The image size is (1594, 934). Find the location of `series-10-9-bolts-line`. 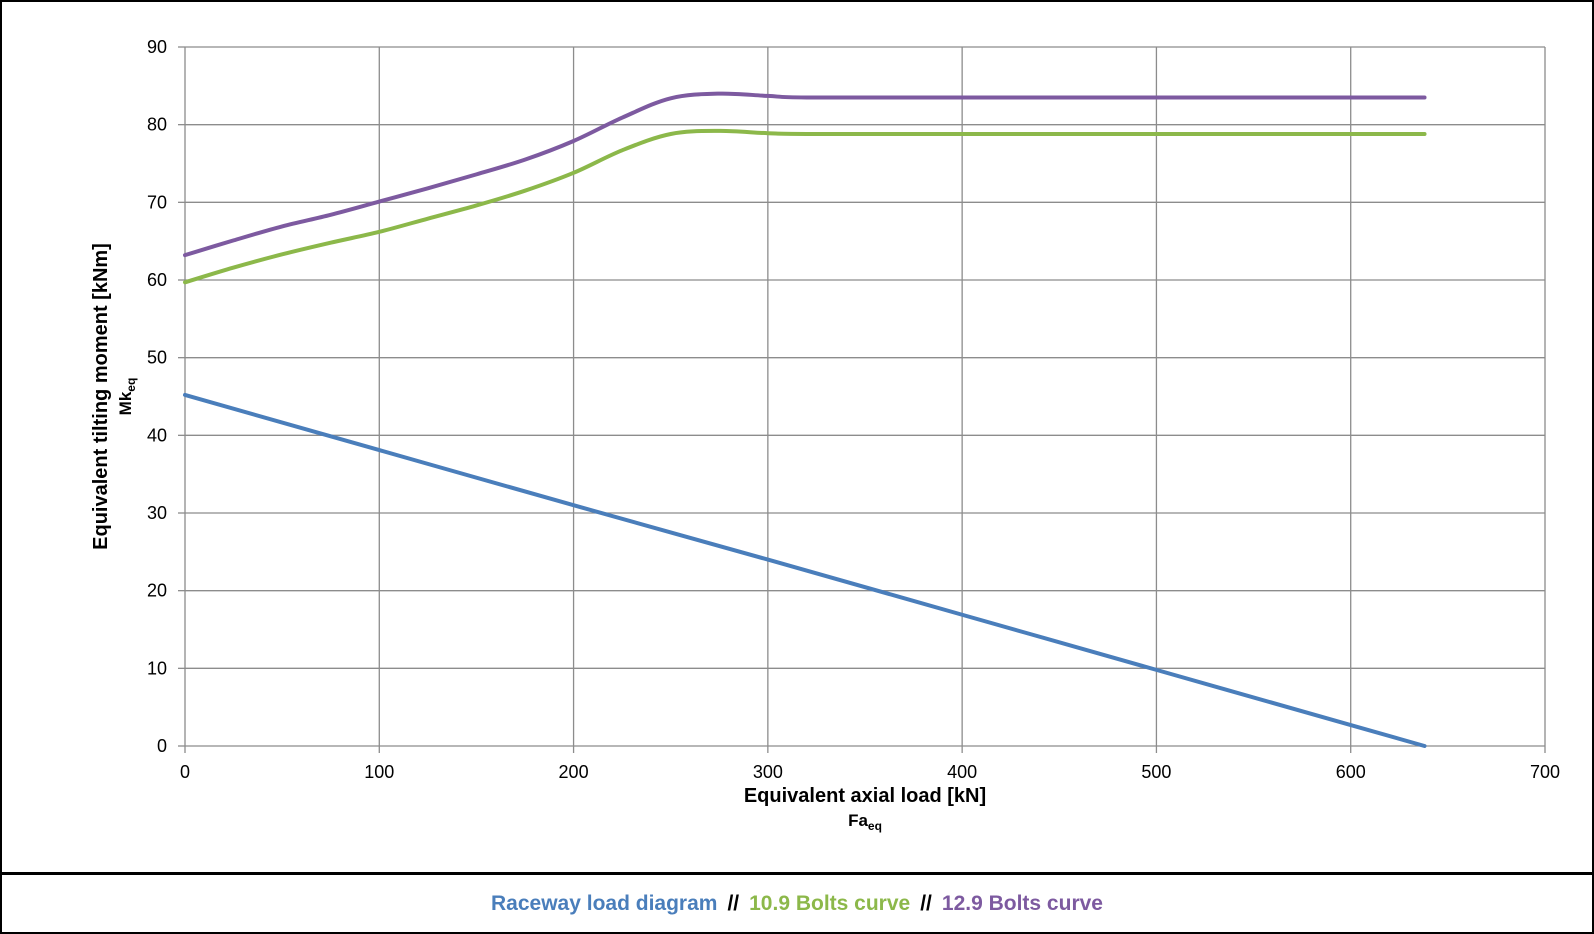

series-10-9-bolts-line is located at coordinates (805, 206).